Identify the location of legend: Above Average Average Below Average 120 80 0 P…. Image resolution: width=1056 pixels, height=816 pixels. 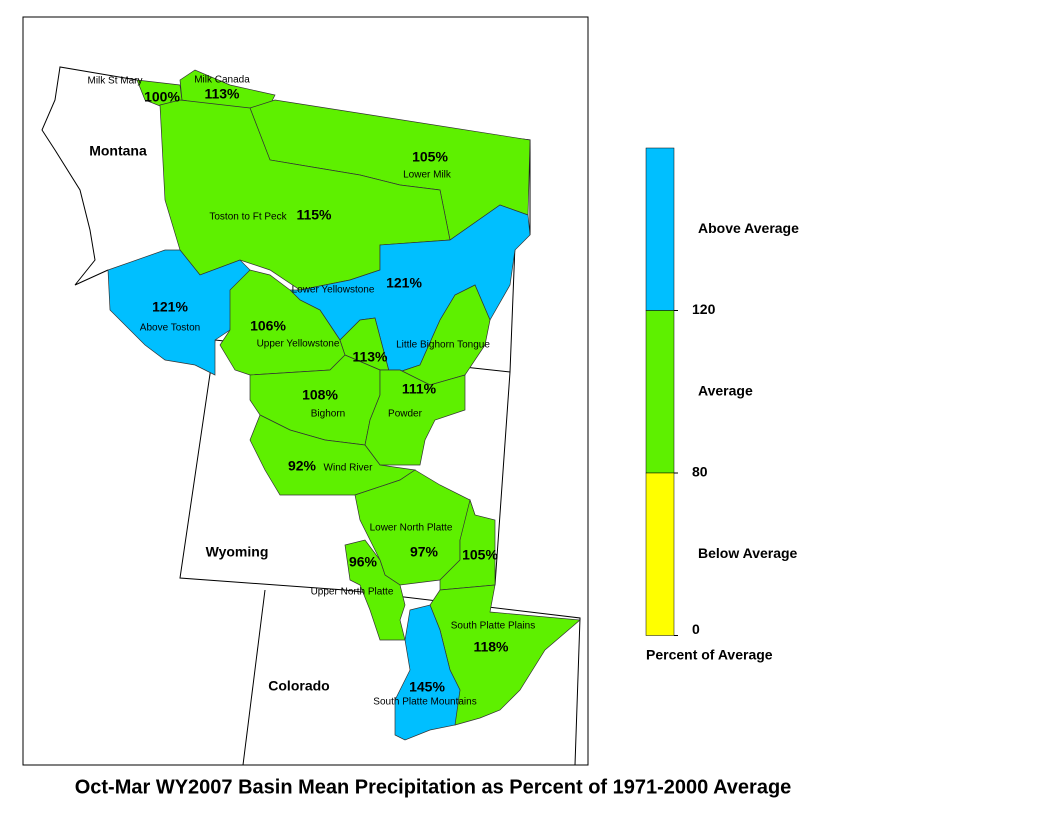
(722, 405).